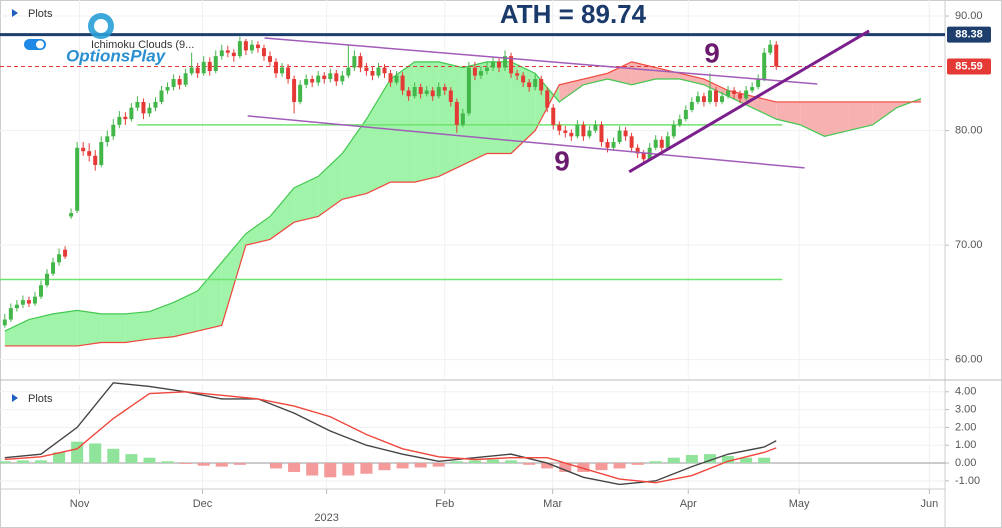 The height and width of the screenshot is (528, 1002). I want to click on y-tick-label: 80.00, so click(969, 130).